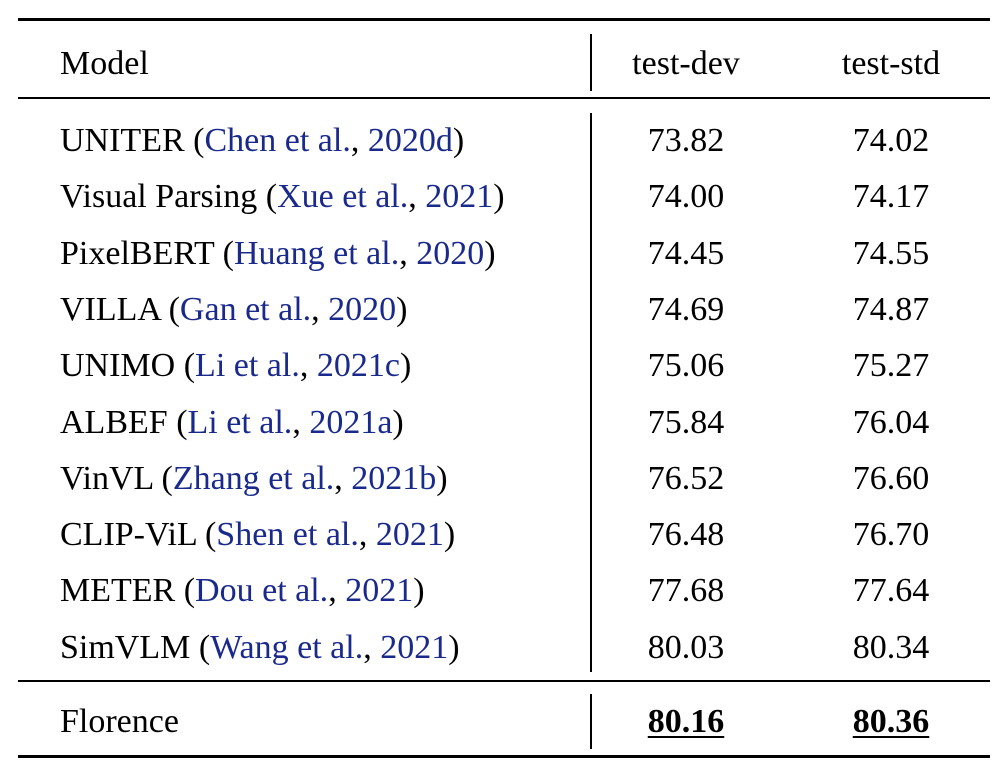 The height and width of the screenshot is (776, 1004). What do you see at coordinates (159, 196) in the screenshot?
I see `model-name: Visual Parsing` at bounding box center [159, 196].